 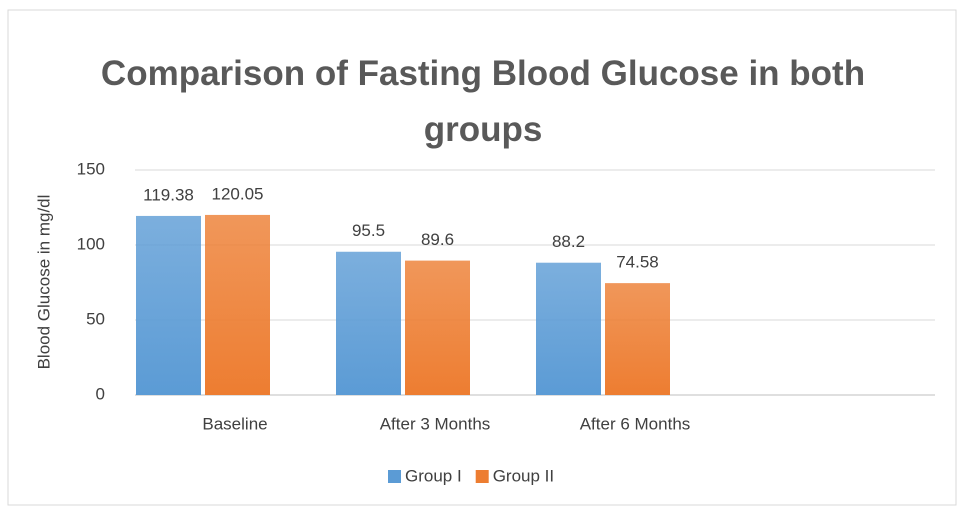 I want to click on y-axis-label: Blood Glucose in mg/dl, so click(x=43, y=282).